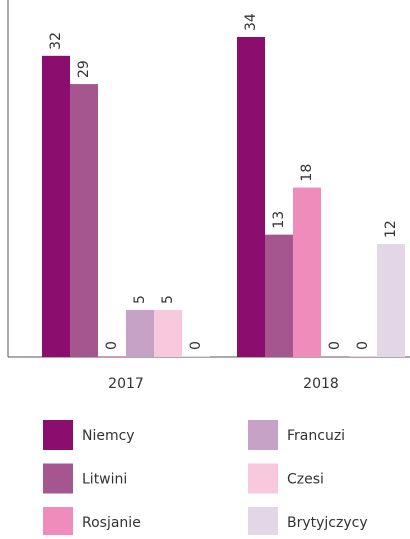  I want to click on value-label: 34, so click(251, 22).